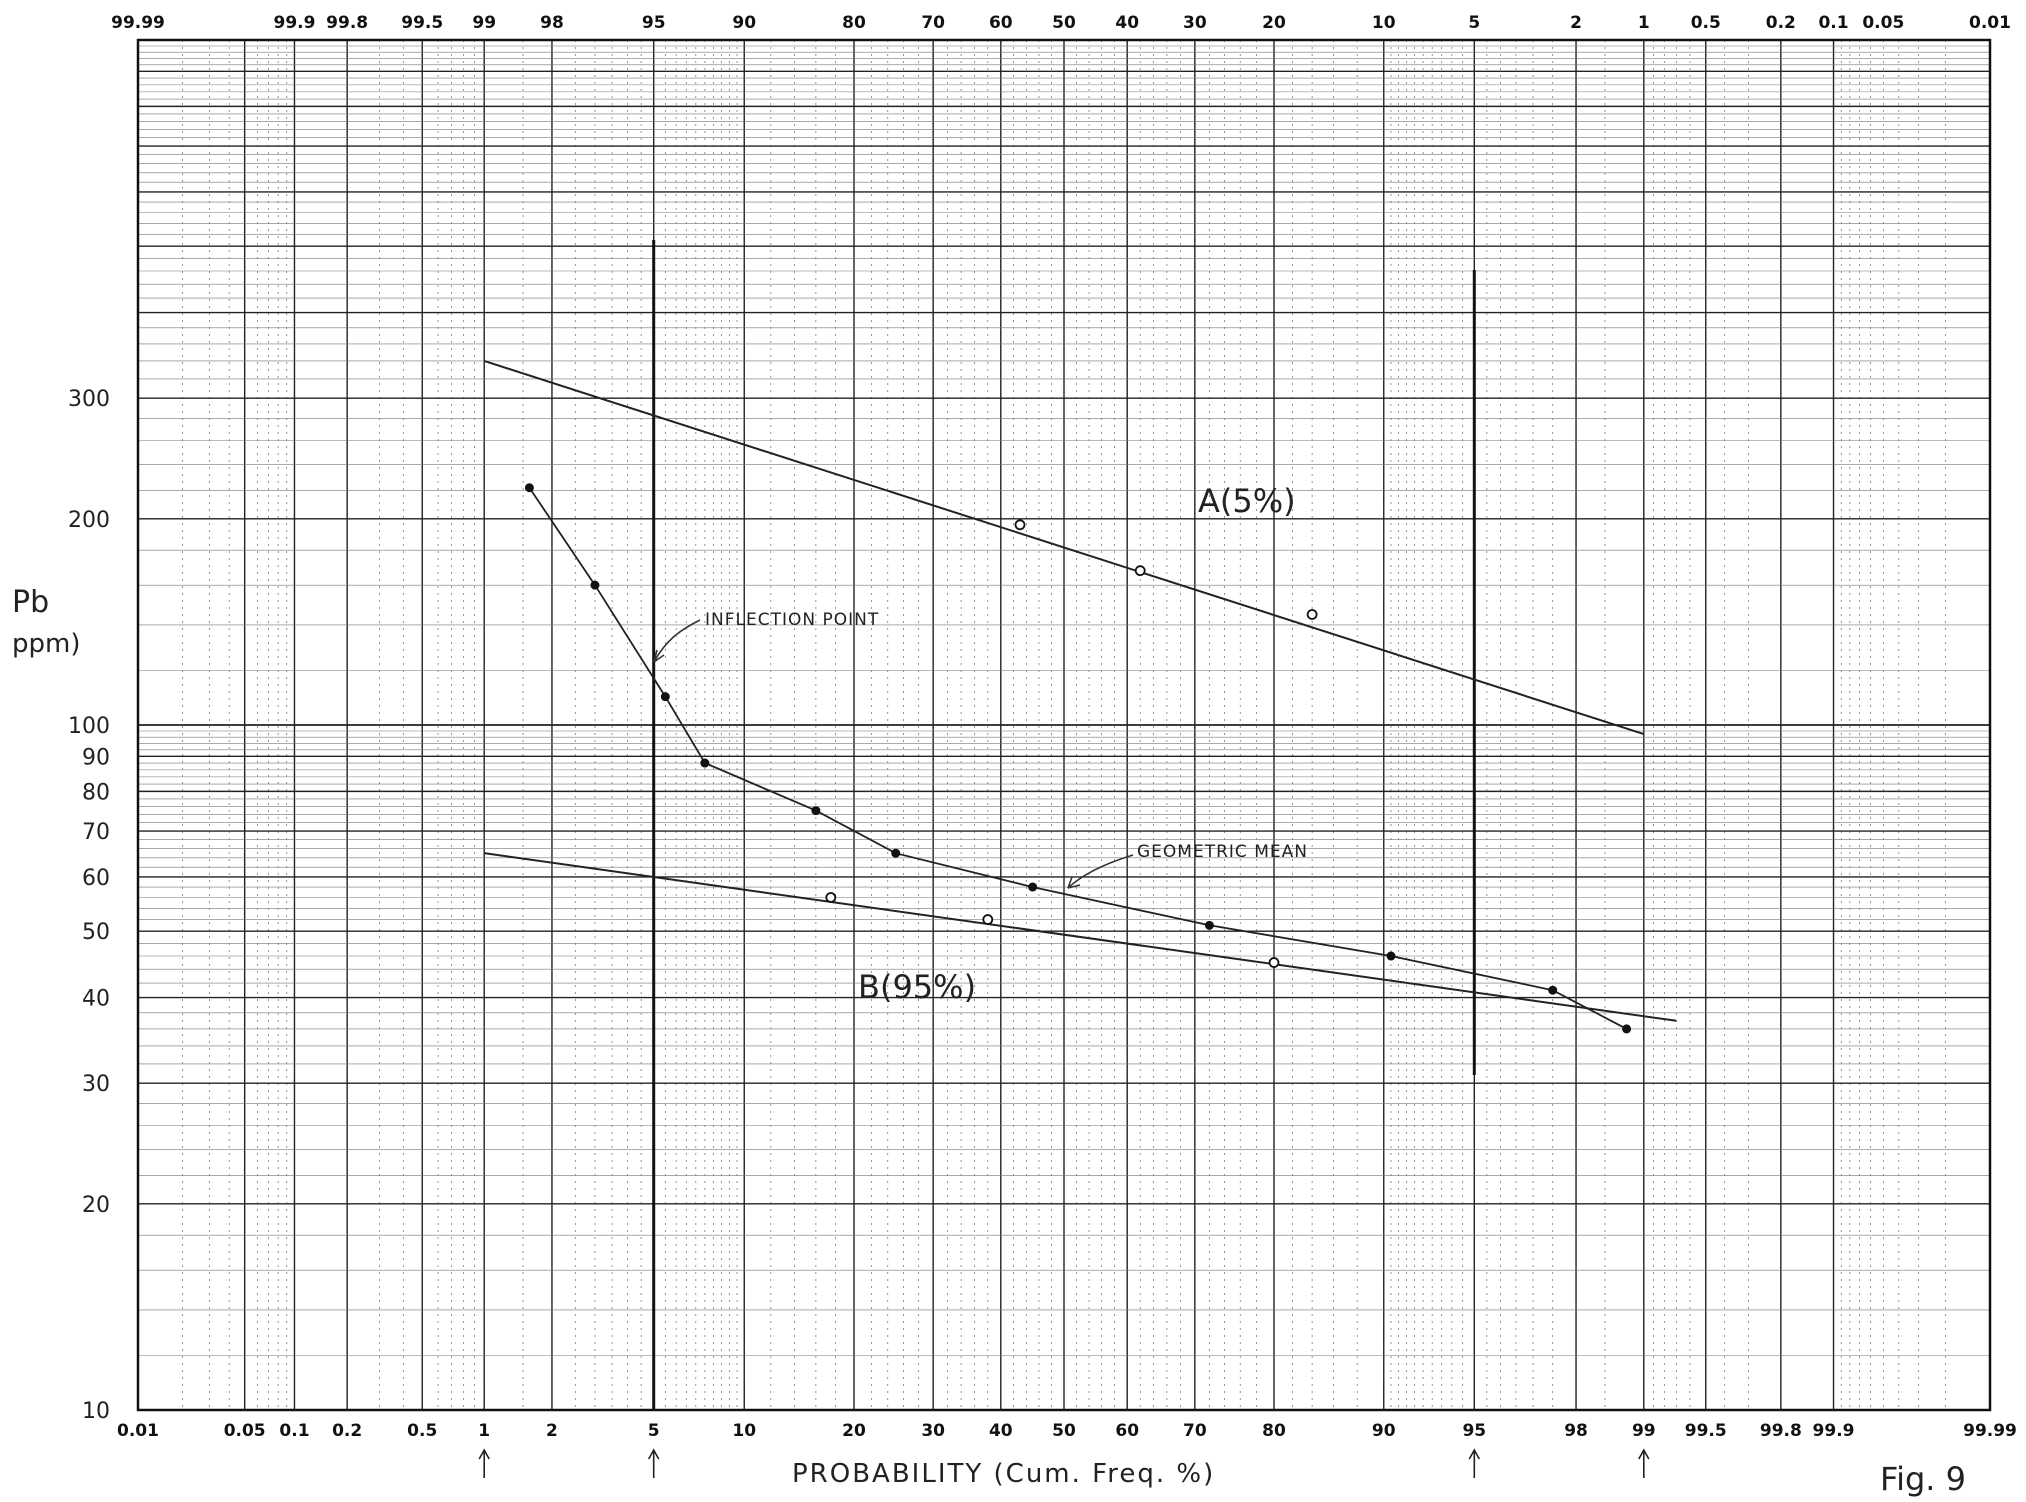  What do you see at coordinates (96, 999) in the screenshot?
I see `y-tick-label: 40` at bounding box center [96, 999].